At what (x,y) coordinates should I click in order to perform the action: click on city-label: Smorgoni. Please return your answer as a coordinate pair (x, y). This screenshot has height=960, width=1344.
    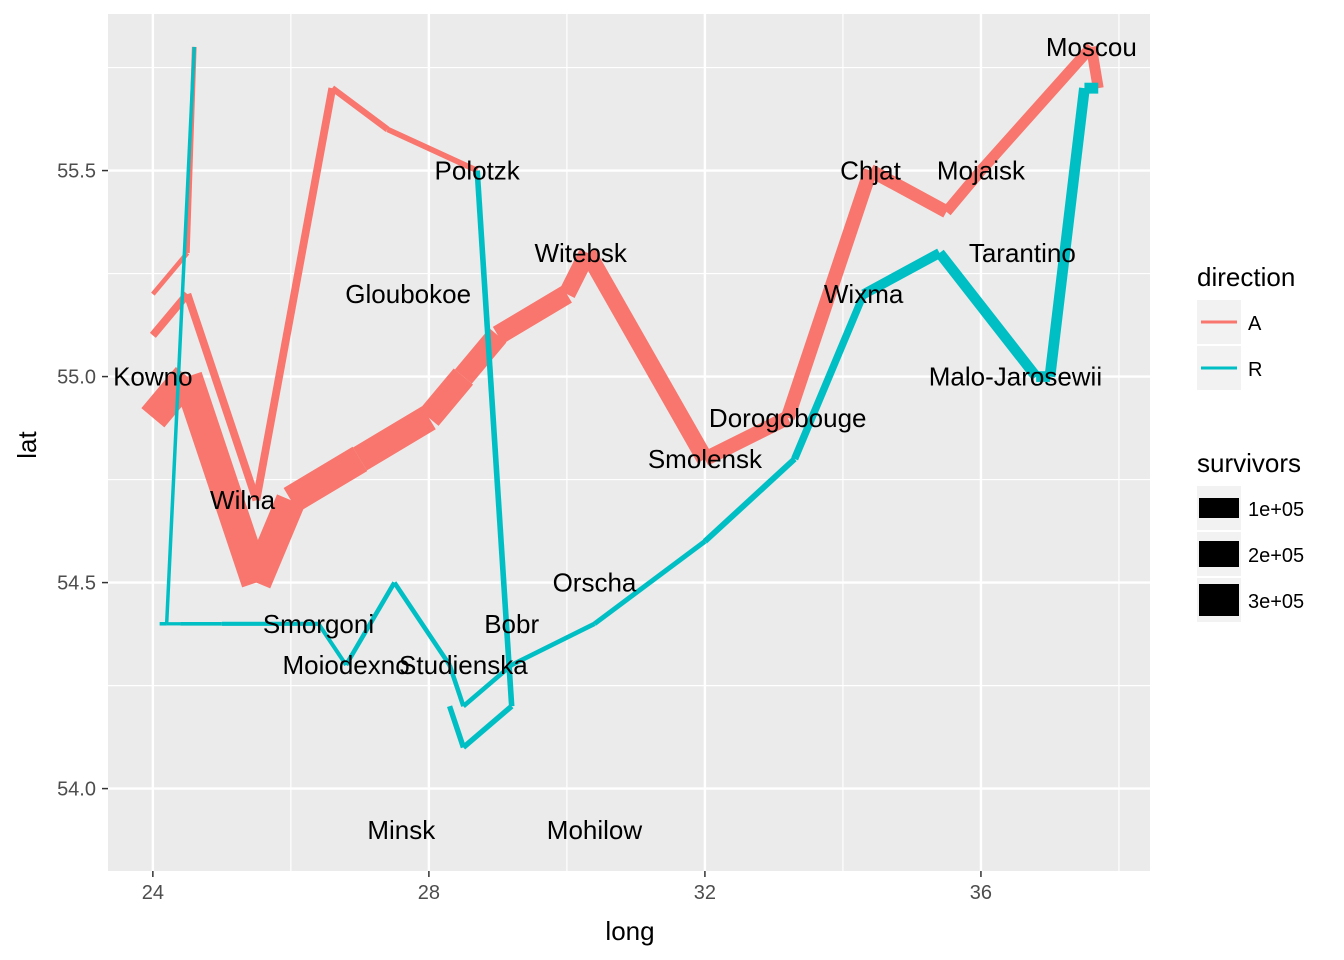
    Looking at the image, I should click on (318, 624).